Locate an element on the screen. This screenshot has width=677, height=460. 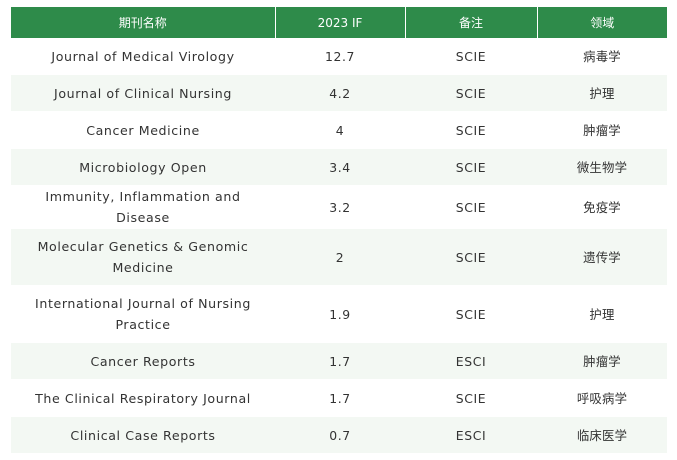
field-cell: 呼吸病学 is located at coordinates (602, 398).